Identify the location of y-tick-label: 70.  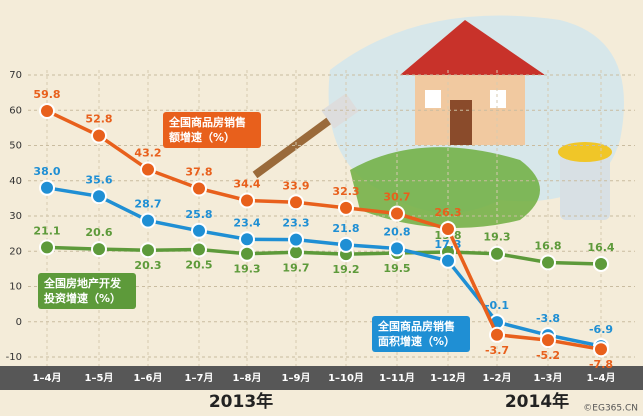
(15, 75).